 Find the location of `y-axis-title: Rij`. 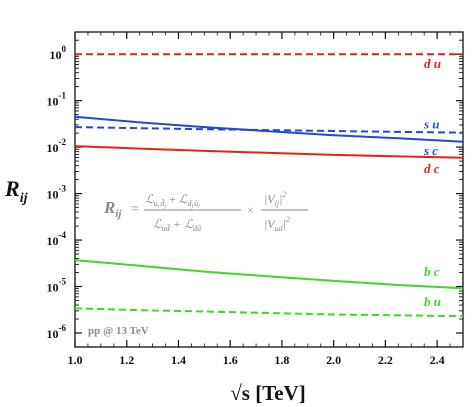

y-axis-title: Rij is located at coordinates (16, 191).